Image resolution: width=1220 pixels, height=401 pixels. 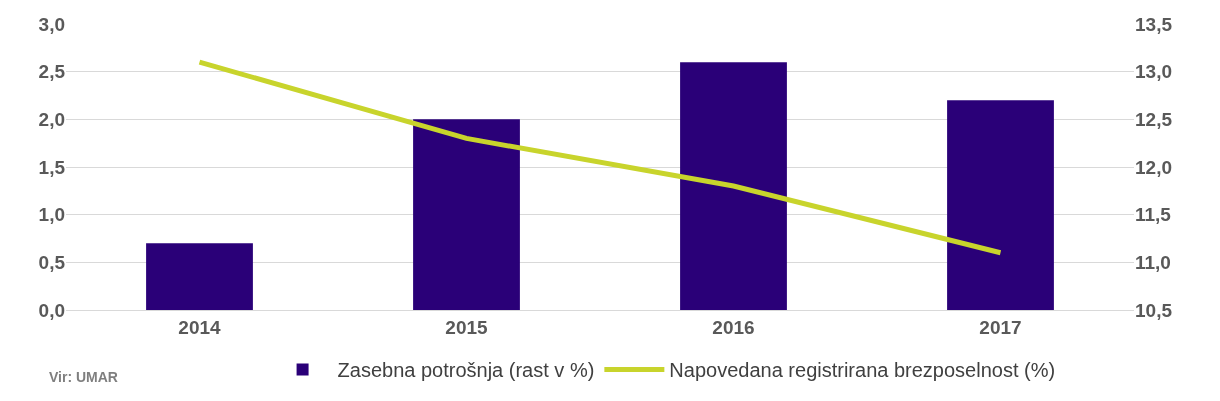 What do you see at coordinates (1153, 72) in the screenshot?
I see `y2-tick-label: 13,0` at bounding box center [1153, 72].